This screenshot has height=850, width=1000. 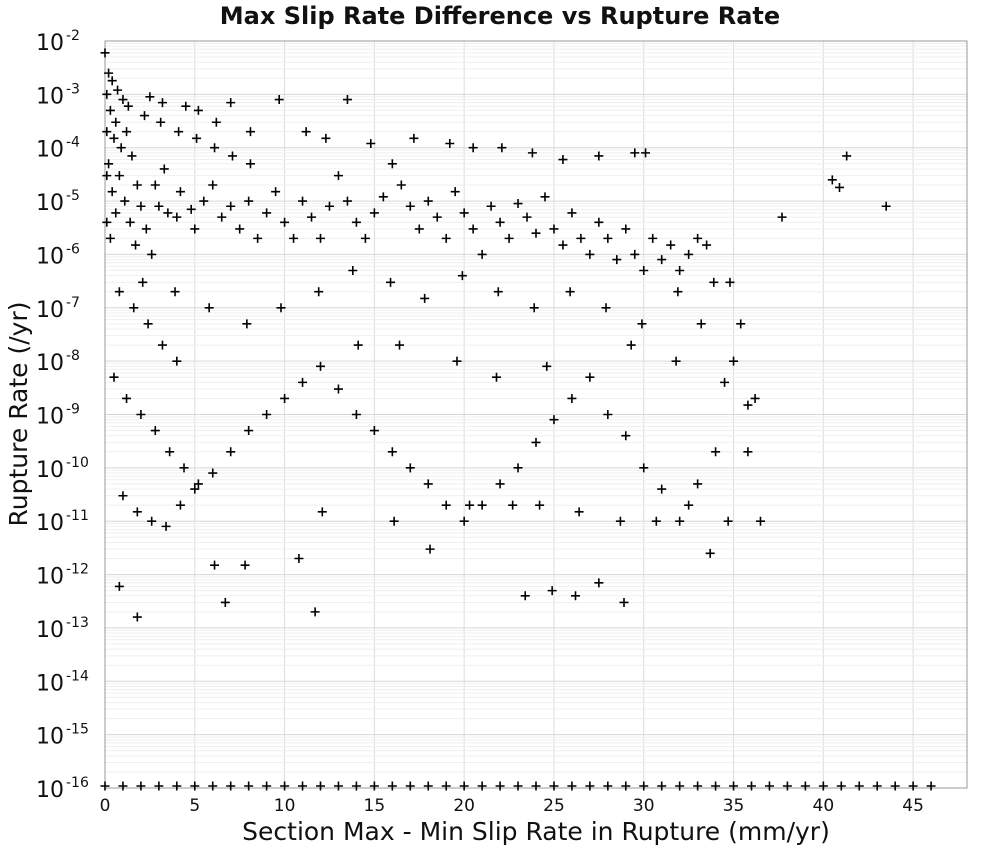 I want to click on y-tick-exponent: -5, so click(x=73, y=196).